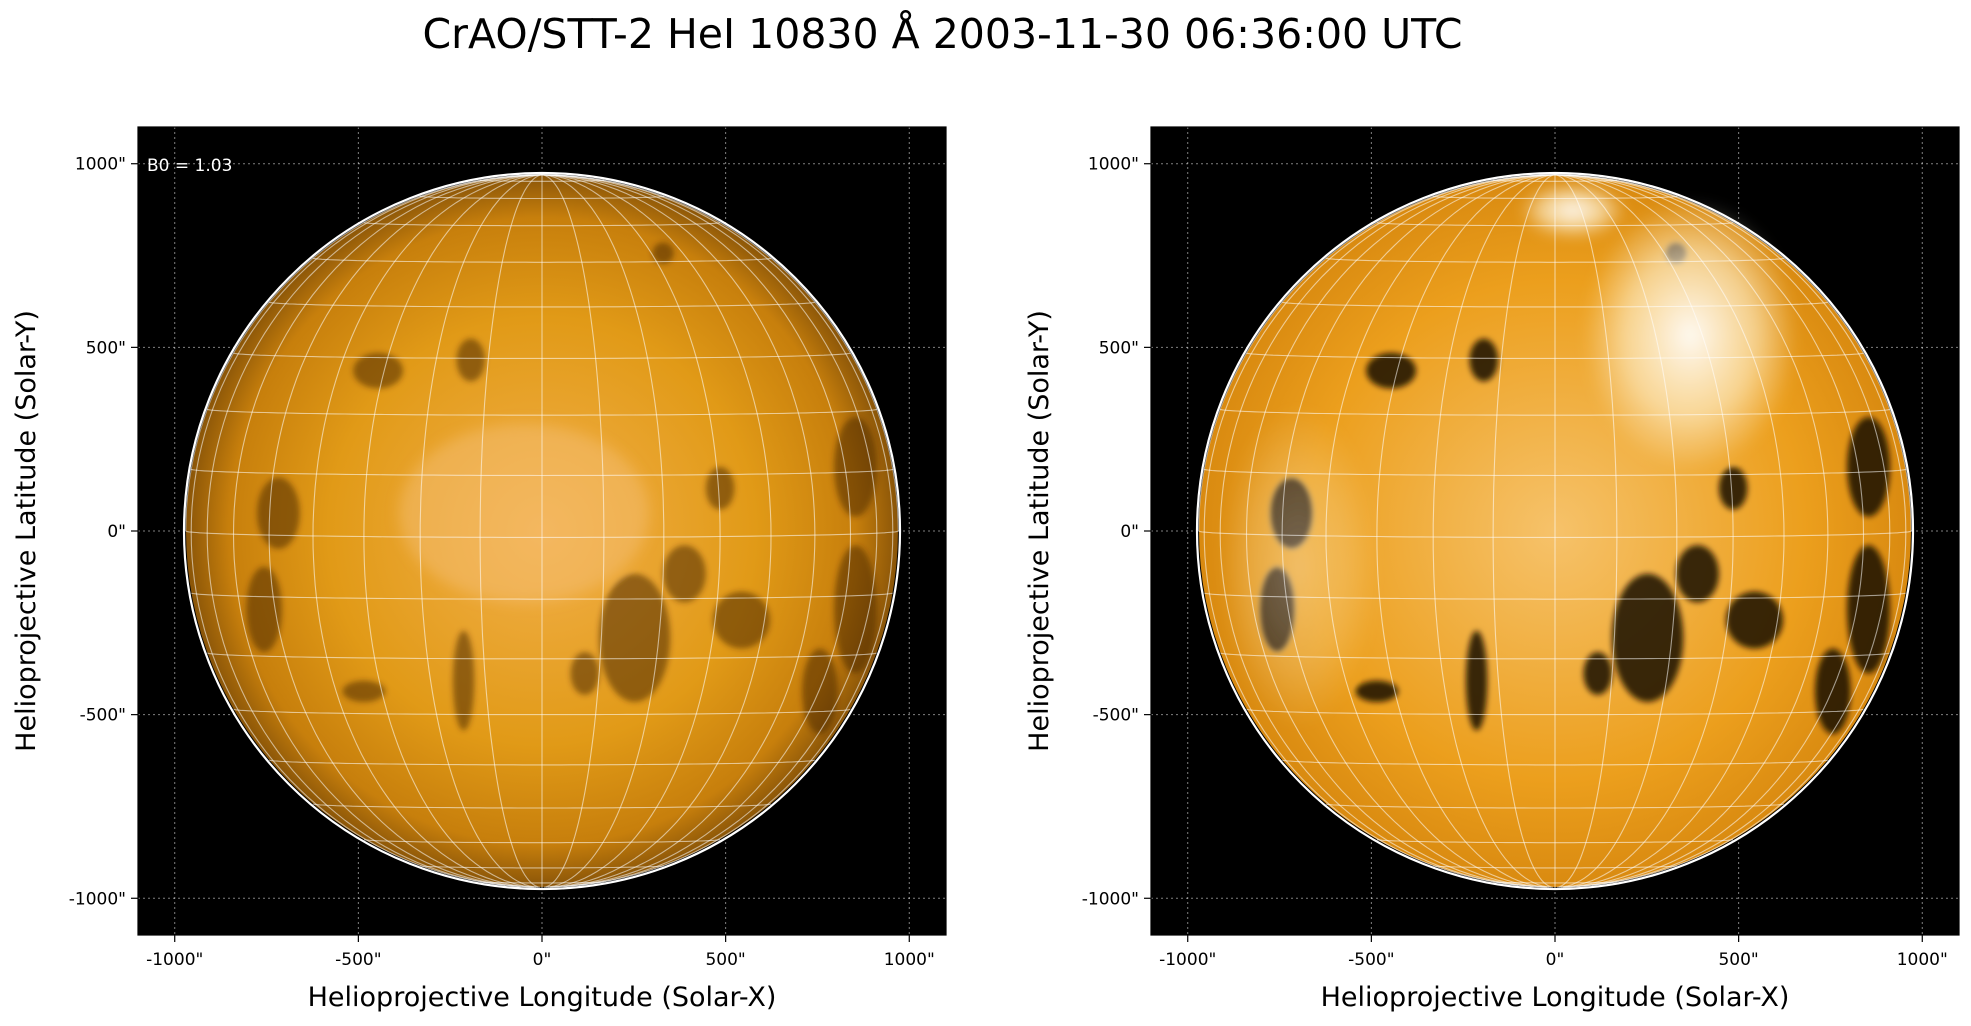 The image size is (1971, 1026). Describe the element at coordinates (1738, 960) in the screenshot. I see `right-x-tick-label: 500"` at that location.